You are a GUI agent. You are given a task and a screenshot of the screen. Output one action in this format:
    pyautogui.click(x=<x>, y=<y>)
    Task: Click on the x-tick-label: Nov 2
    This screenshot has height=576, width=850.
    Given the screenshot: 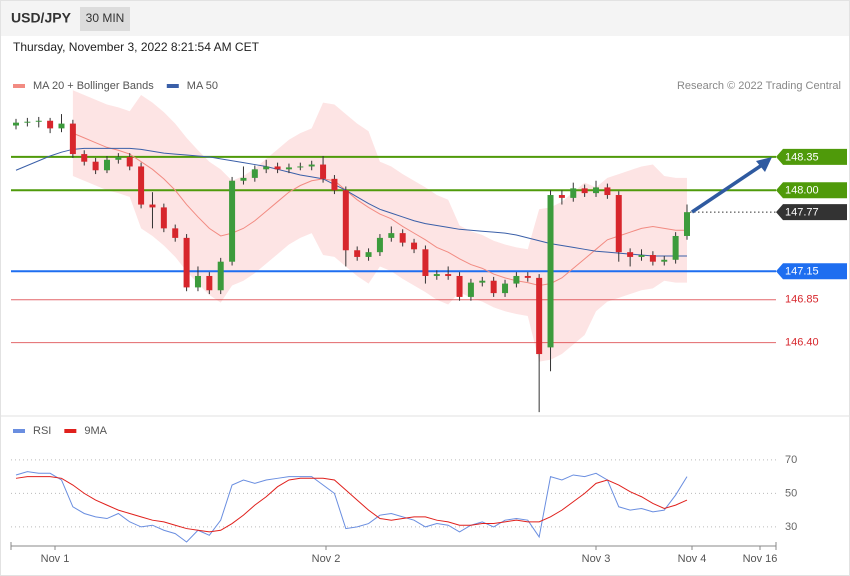 What is the action you would take?
    pyautogui.click(x=326, y=559)
    